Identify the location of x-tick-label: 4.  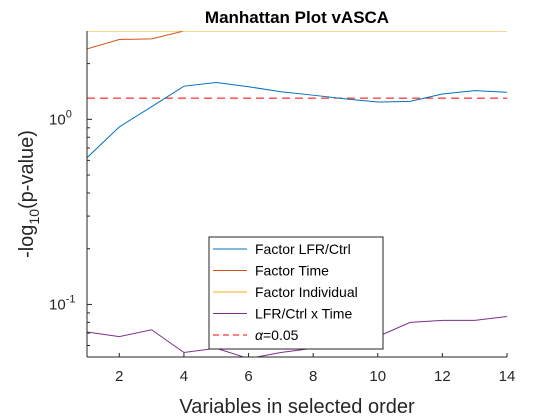
(184, 376).